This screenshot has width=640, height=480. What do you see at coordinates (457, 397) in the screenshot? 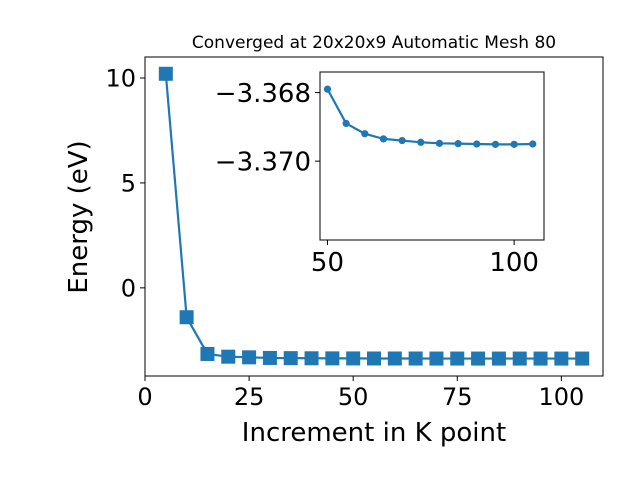
I see `main-x-tick-label: 75` at bounding box center [457, 397].